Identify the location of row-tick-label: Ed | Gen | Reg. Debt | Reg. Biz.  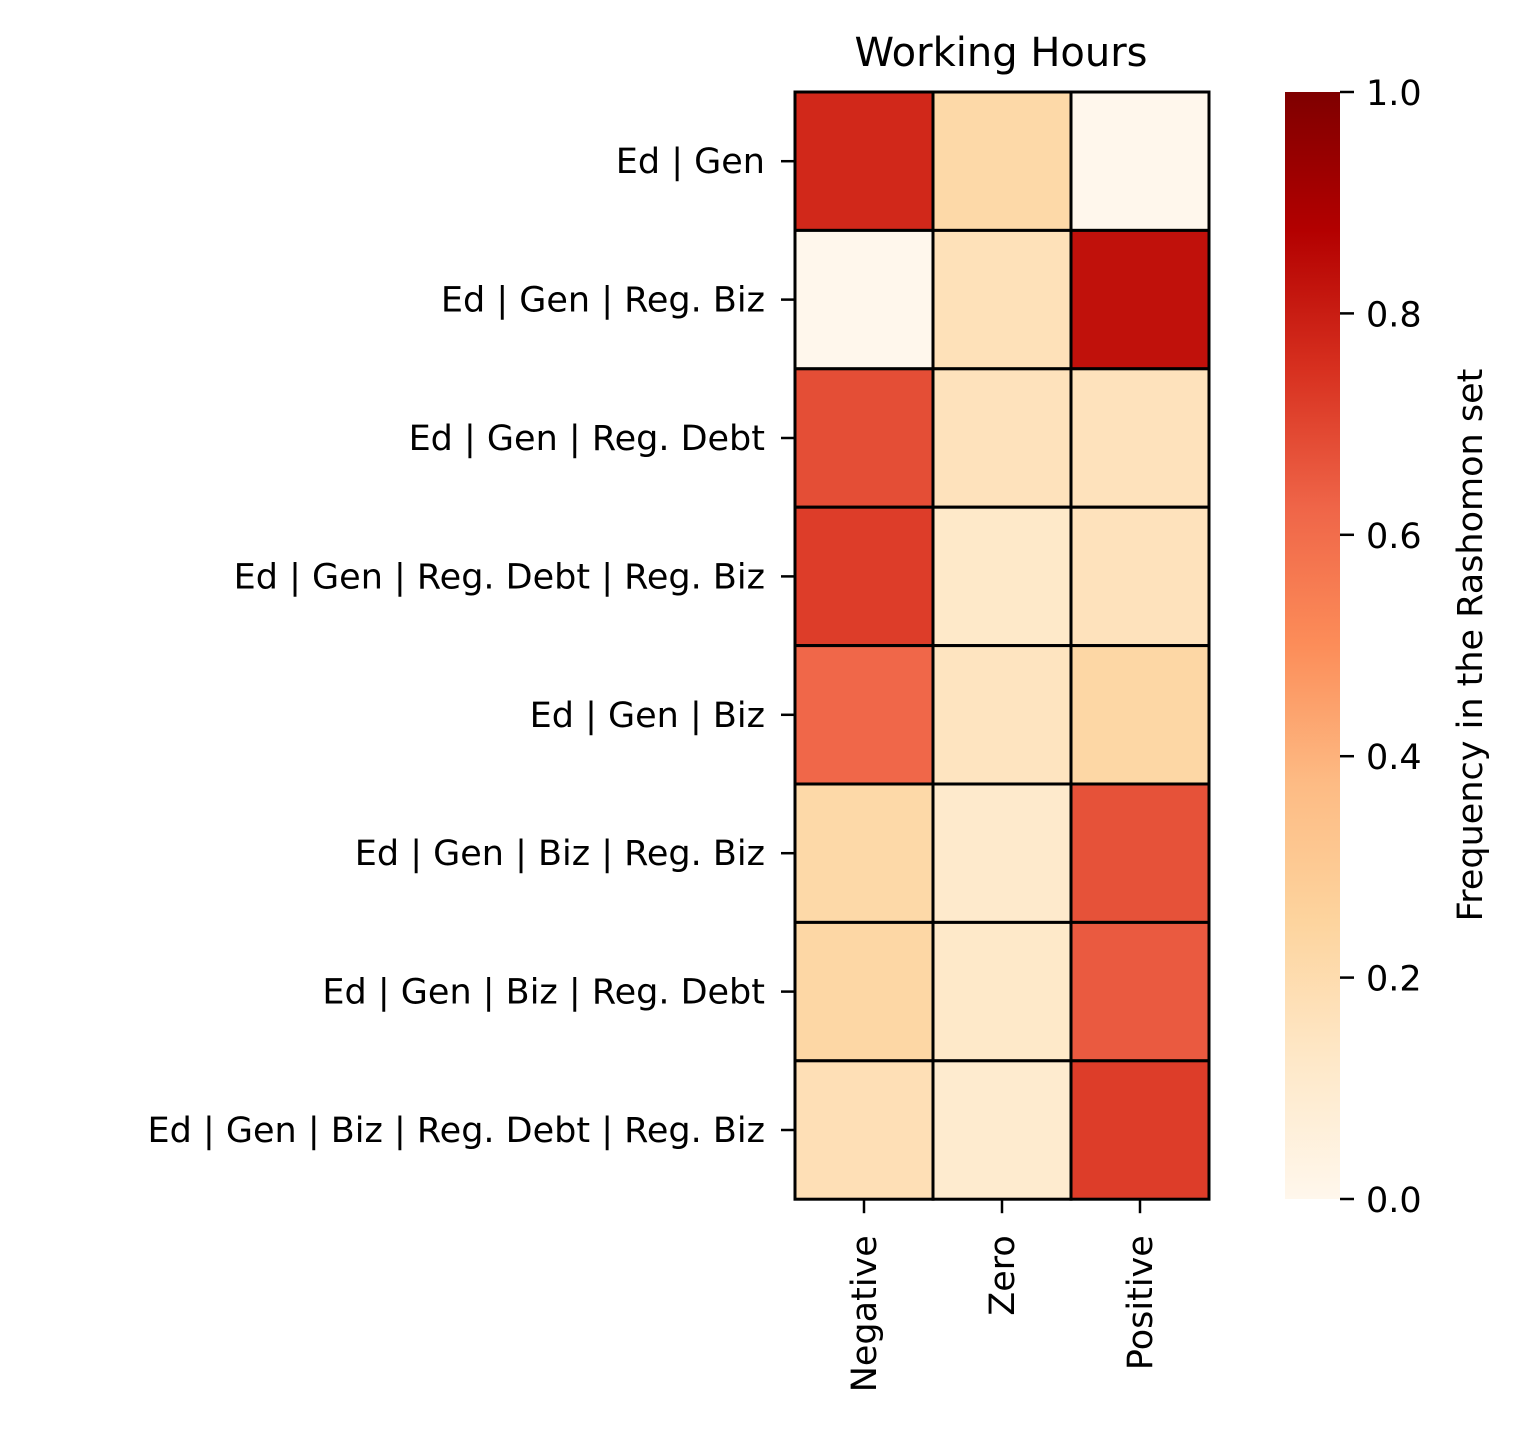
(499, 577).